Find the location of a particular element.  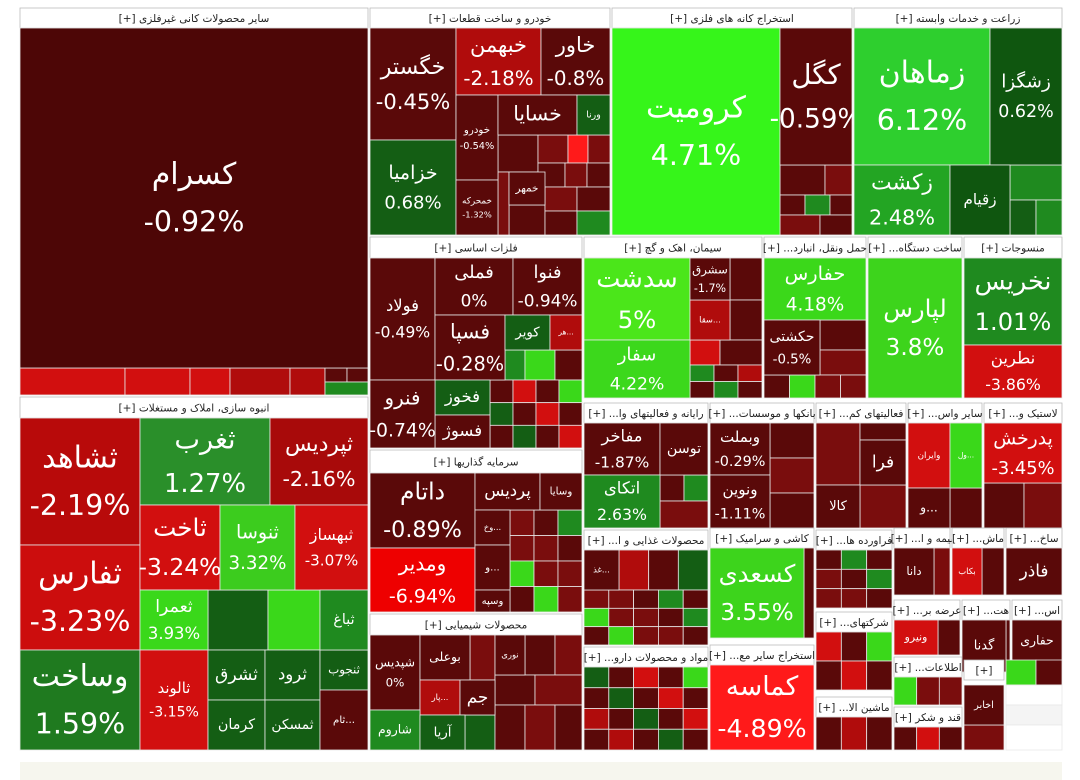

stock-tile: ثمسکن is located at coordinates (292, 725).